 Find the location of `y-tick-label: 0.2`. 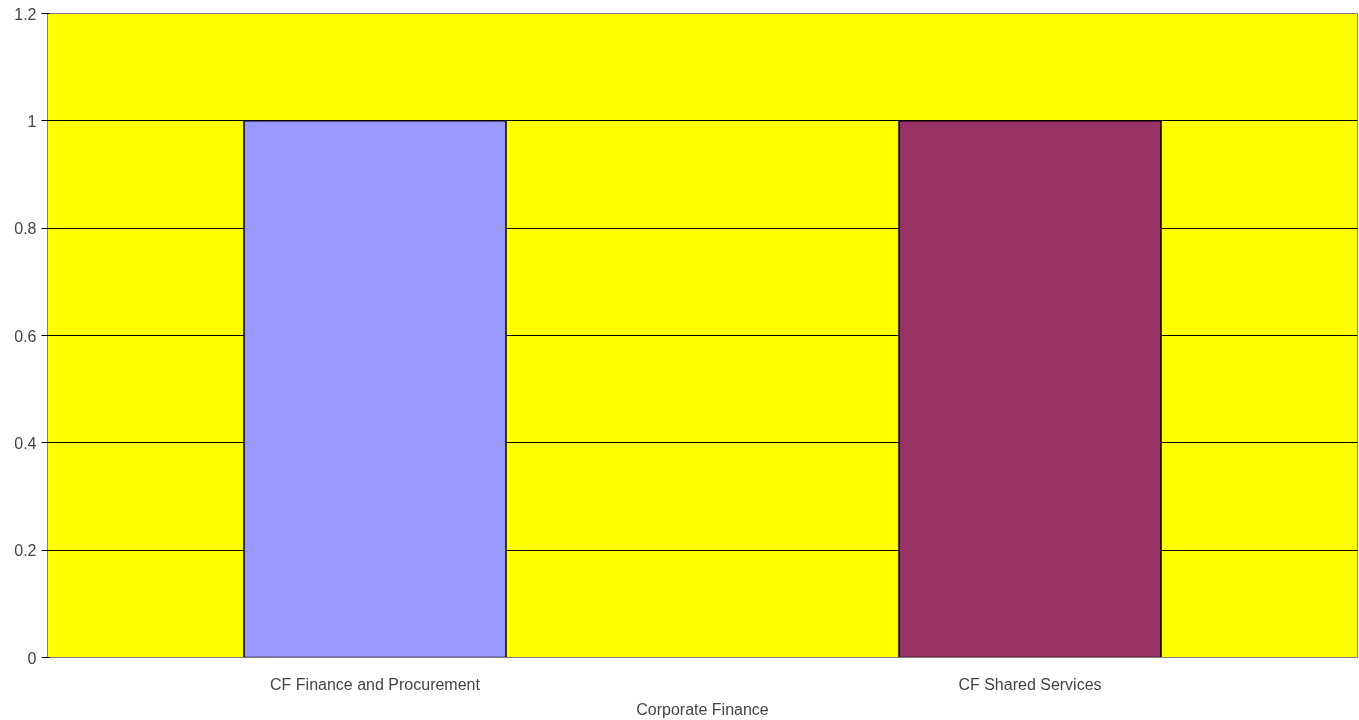

y-tick-label: 0.2 is located at coordinates (25, 551).